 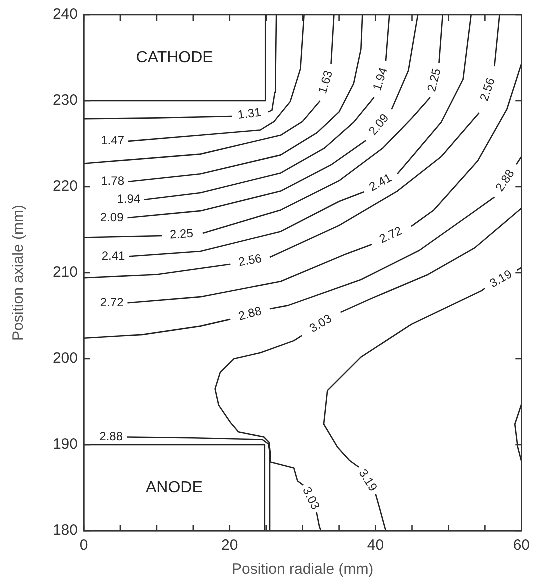 What do you see at coordinates (65, 359) in the screenshot?
I see `y-tick-label: 200` at bounding box center [65, 359].